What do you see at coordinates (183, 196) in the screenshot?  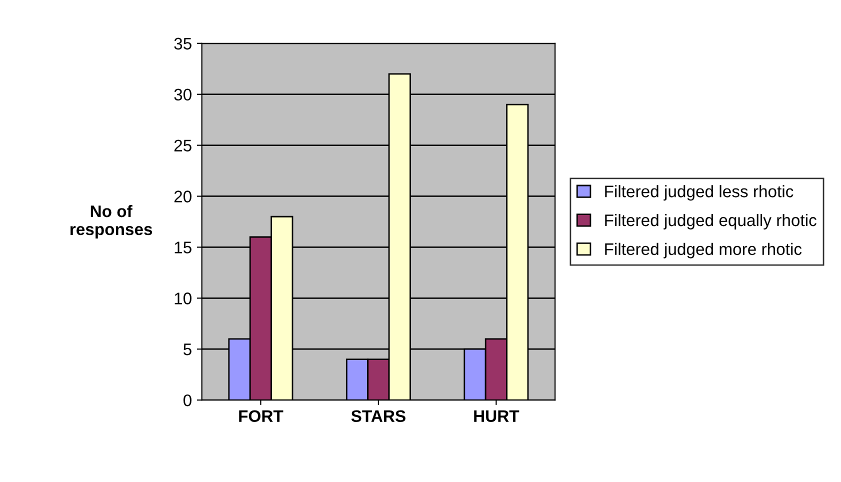 I see `y-tick-label: 20` at bounding box center [183, 196].